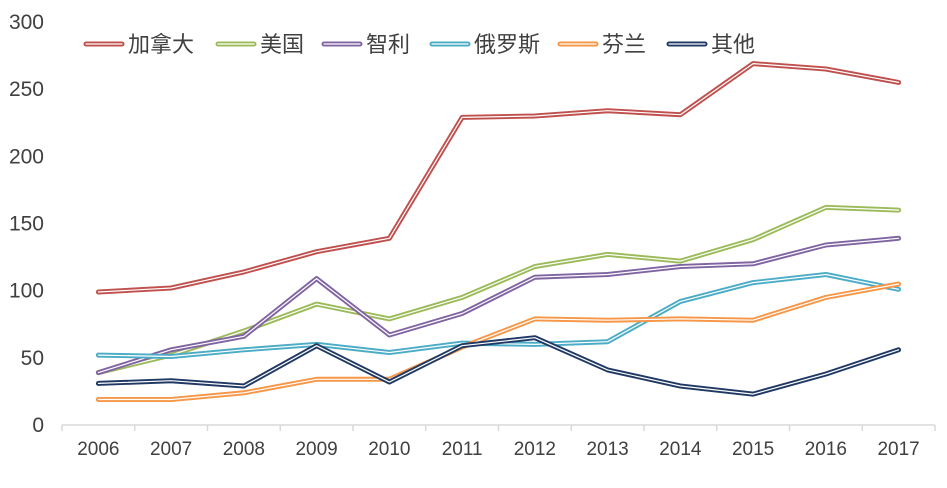 Image resolution: width=947 pixels, height=488 pixels. Describe the element at coordinates (26, 156) in the screenshot. I see `y-tick-label: 200` at that location.